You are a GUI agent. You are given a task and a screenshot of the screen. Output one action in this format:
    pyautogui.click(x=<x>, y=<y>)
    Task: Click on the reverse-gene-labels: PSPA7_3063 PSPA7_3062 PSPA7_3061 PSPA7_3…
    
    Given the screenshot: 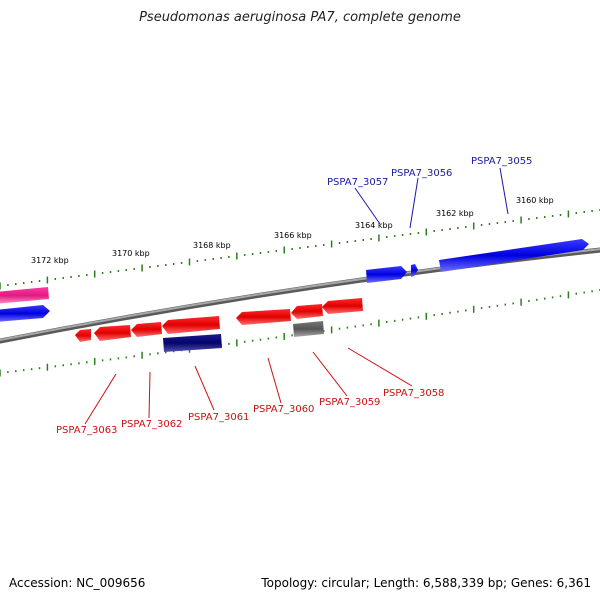 What is the action you would take?
    pyautogui.click(x=250, y=412)
    